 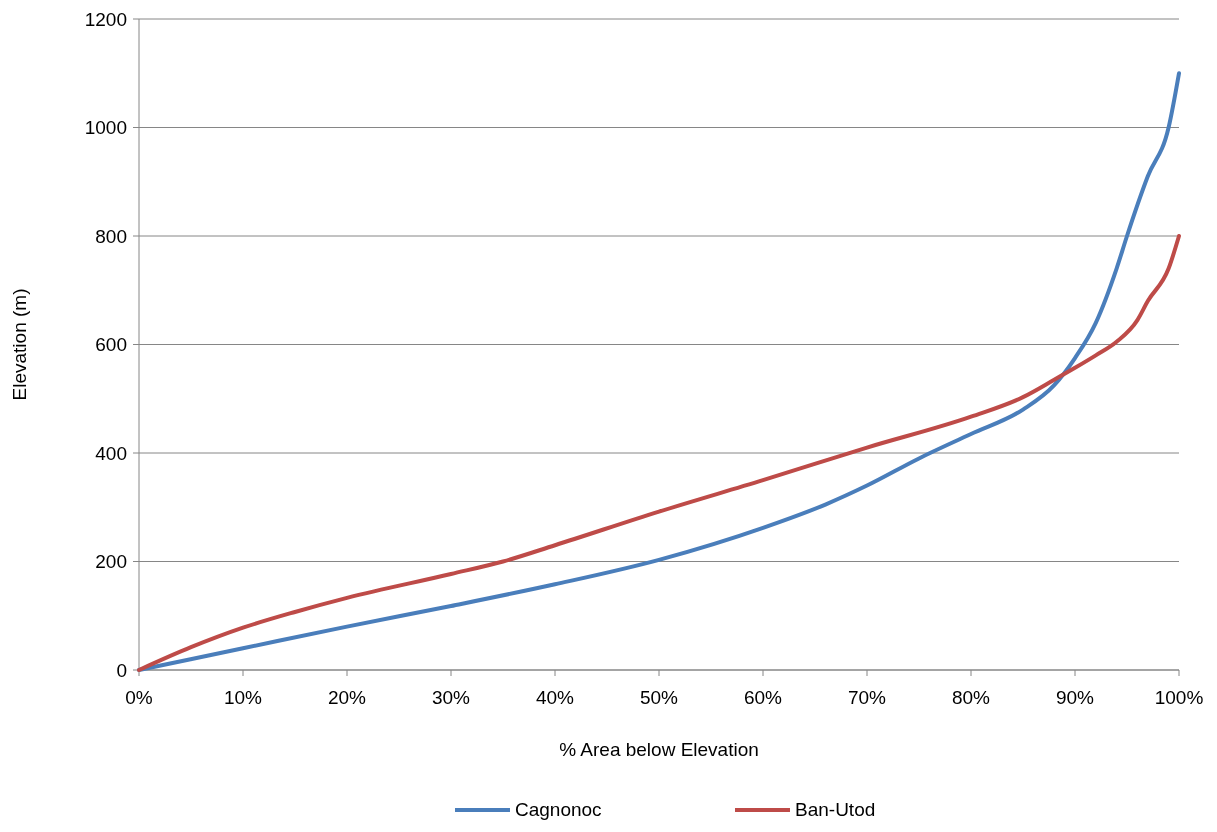 What do you see at coordinates (139, 697) in the screenshot?
I see `x-tick-label: 0%` at bounding box center [139, 697].